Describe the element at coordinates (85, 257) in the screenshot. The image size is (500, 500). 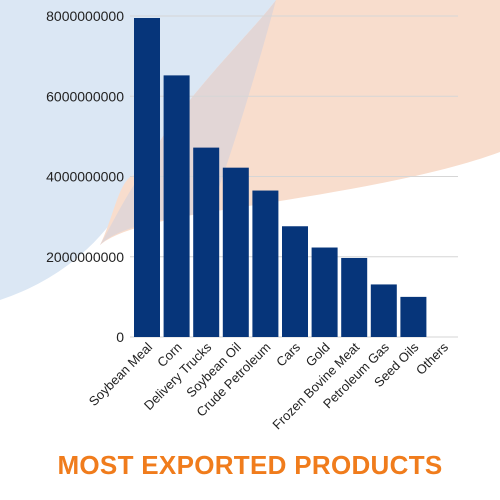
I see `y-tick-label: 2000000000` at that location.